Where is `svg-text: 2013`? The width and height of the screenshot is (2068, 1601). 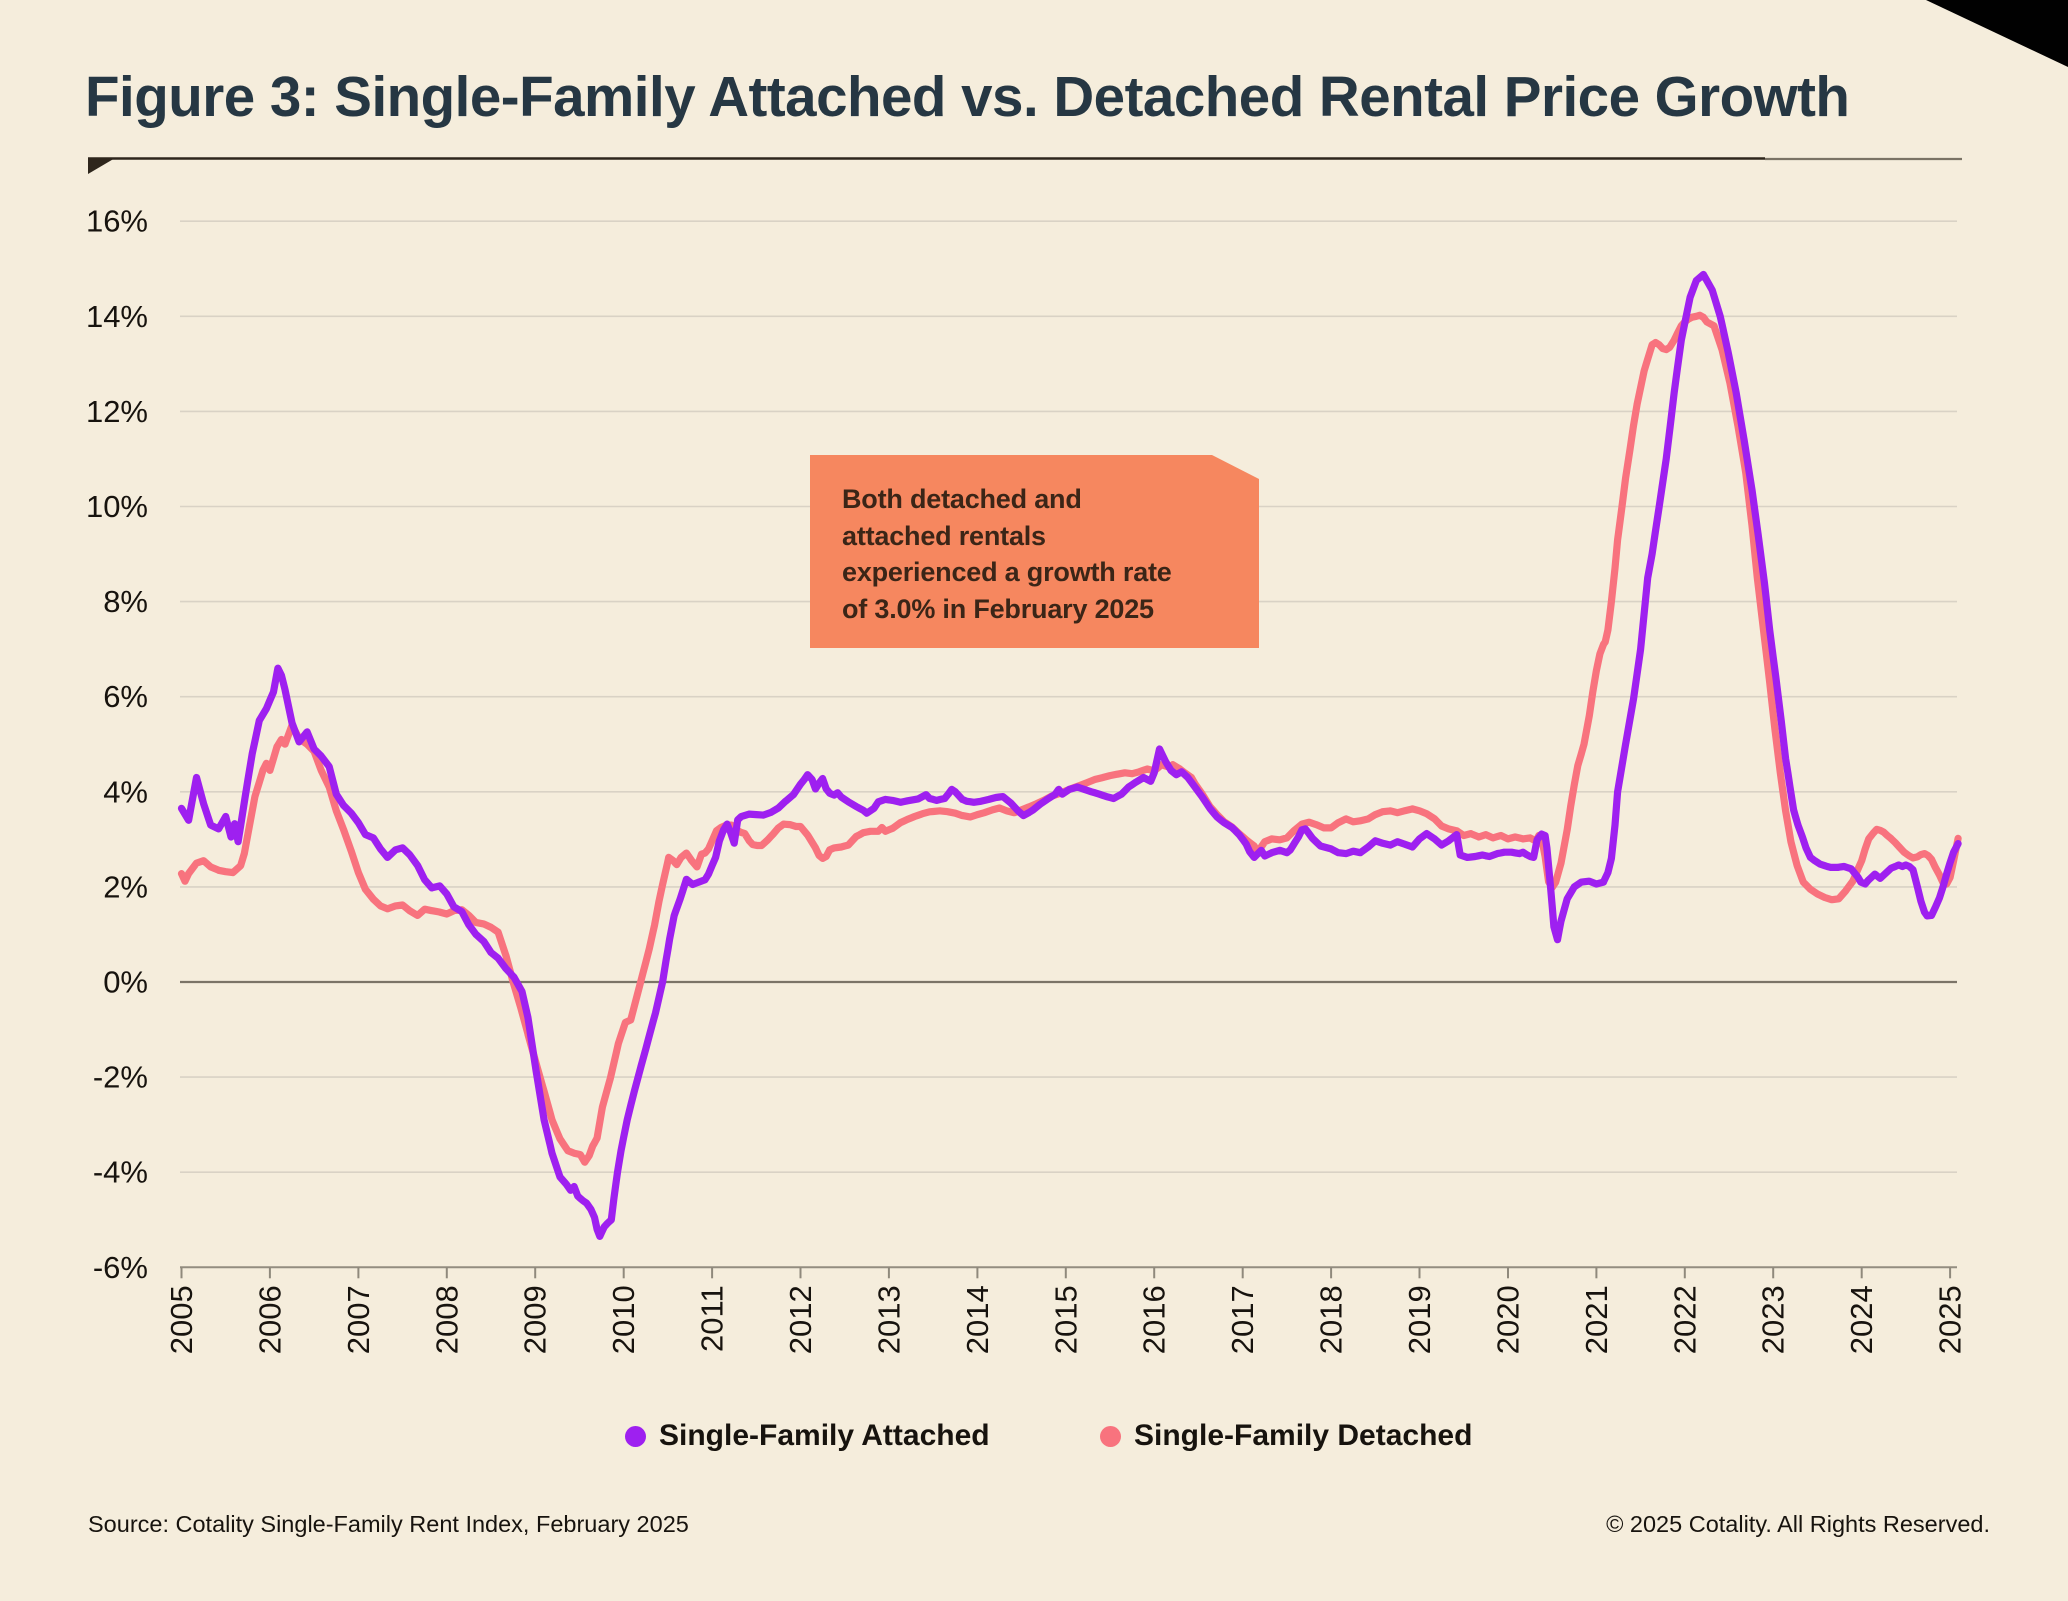
svg-text: 2013 is located at coordinates (888, 1319).